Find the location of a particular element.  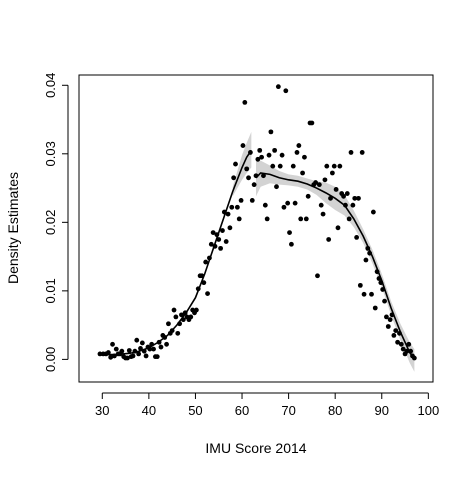

x-tick-label: 80 is located at coordinates (335, 410).